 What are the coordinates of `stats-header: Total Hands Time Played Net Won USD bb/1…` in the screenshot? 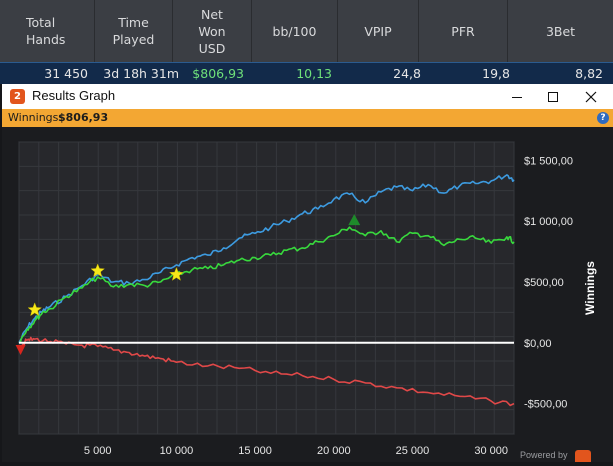 It's located at (306, 31).